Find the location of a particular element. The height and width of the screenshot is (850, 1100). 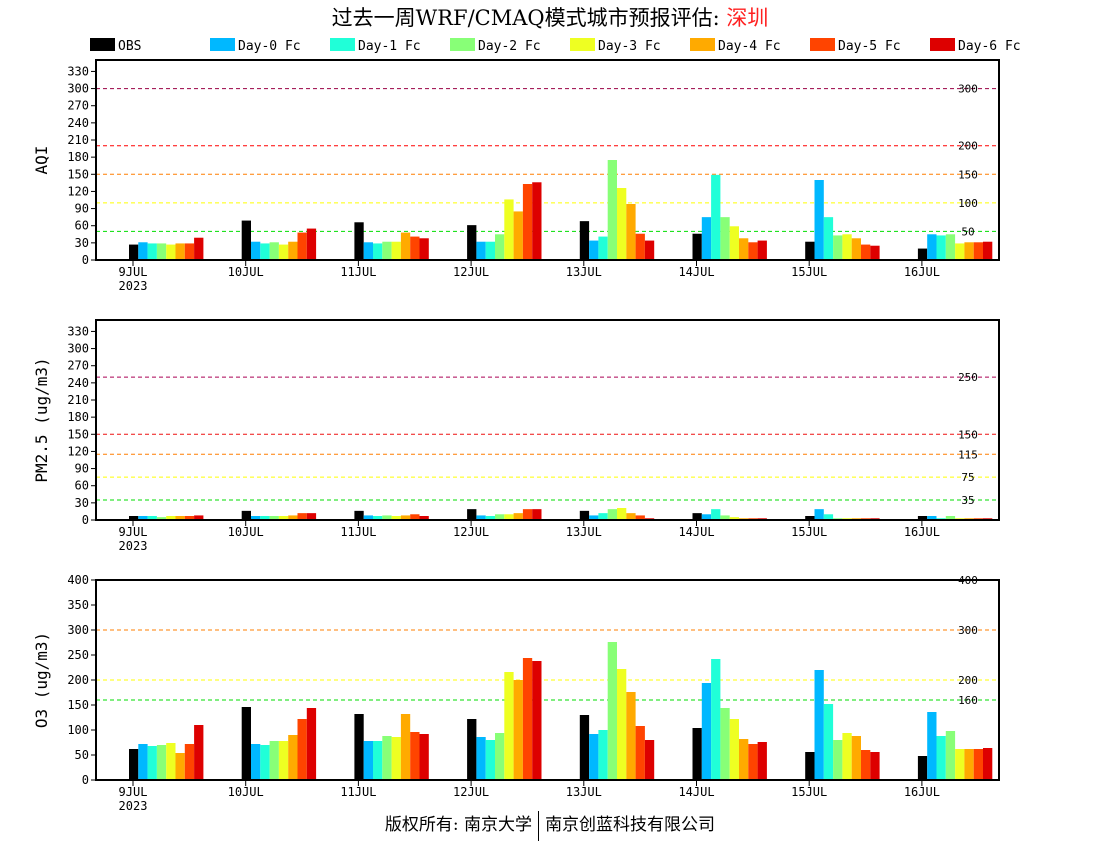

bar-day-6-fc-16jul is located at coordinates (988, 764).